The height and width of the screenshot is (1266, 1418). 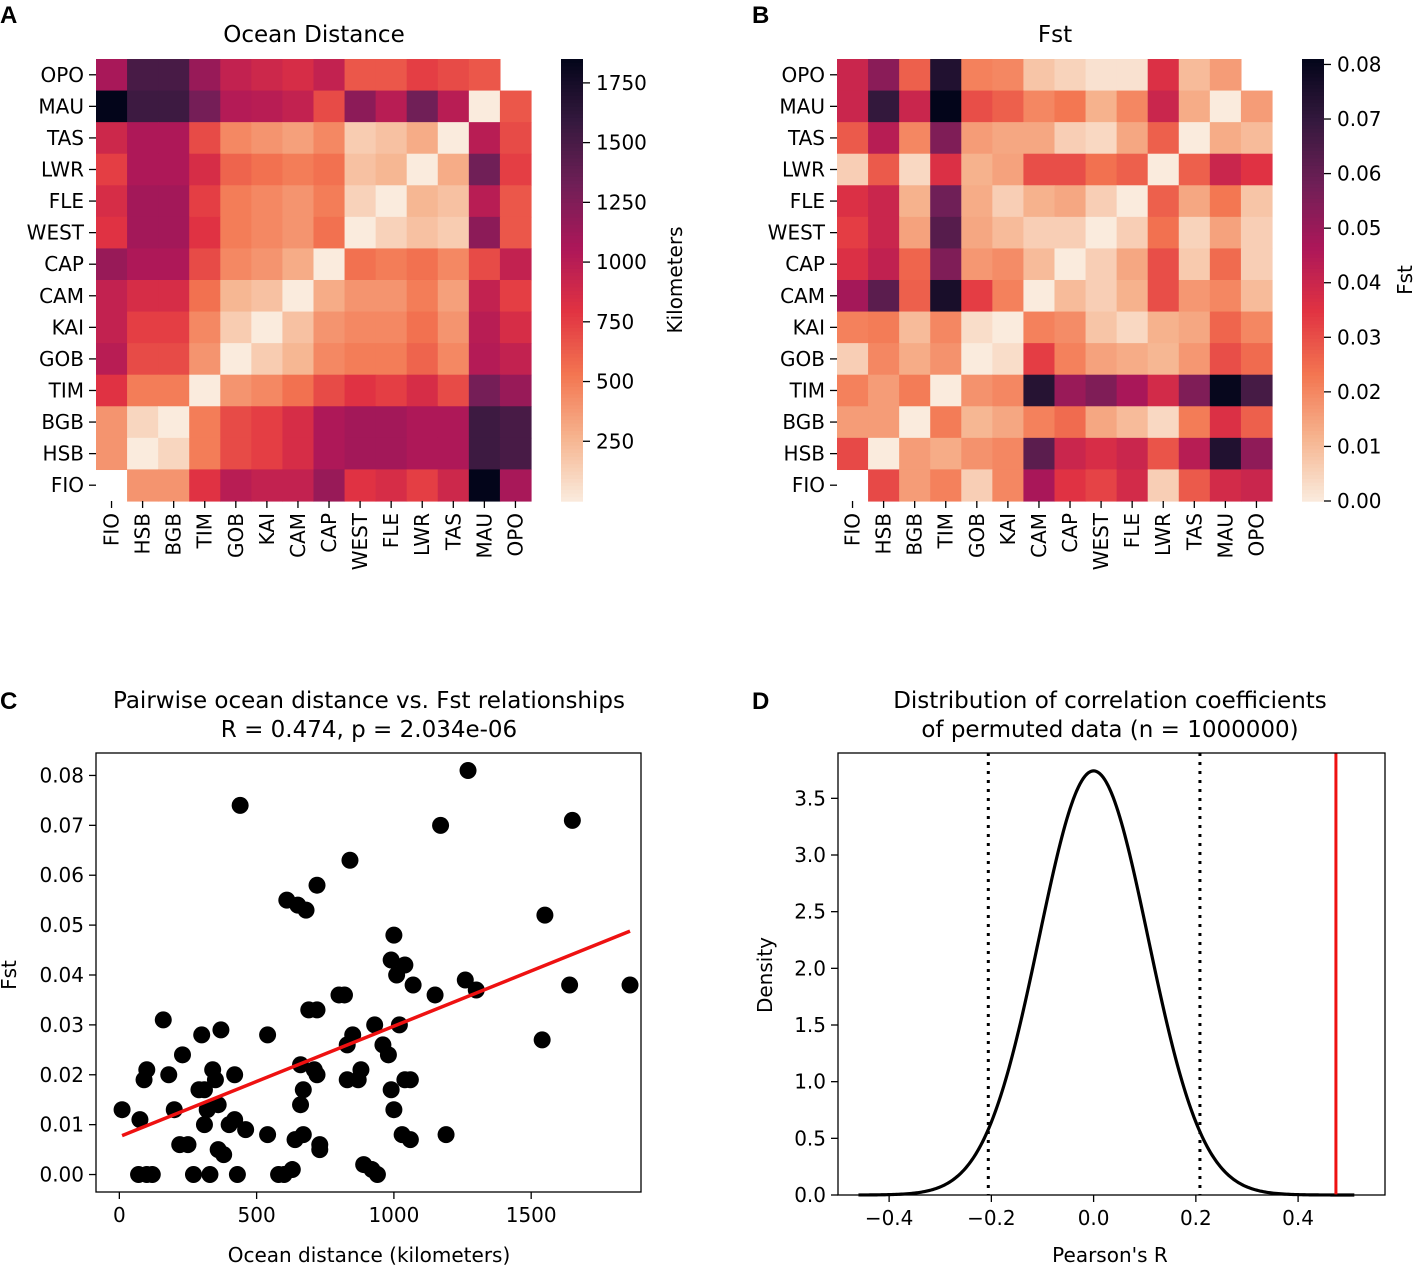 What do you see at coordinates (1110, 1254) in the screenshot?
I see `x-axis-label: Pearson's R` at bounding box center [1110, 1254].